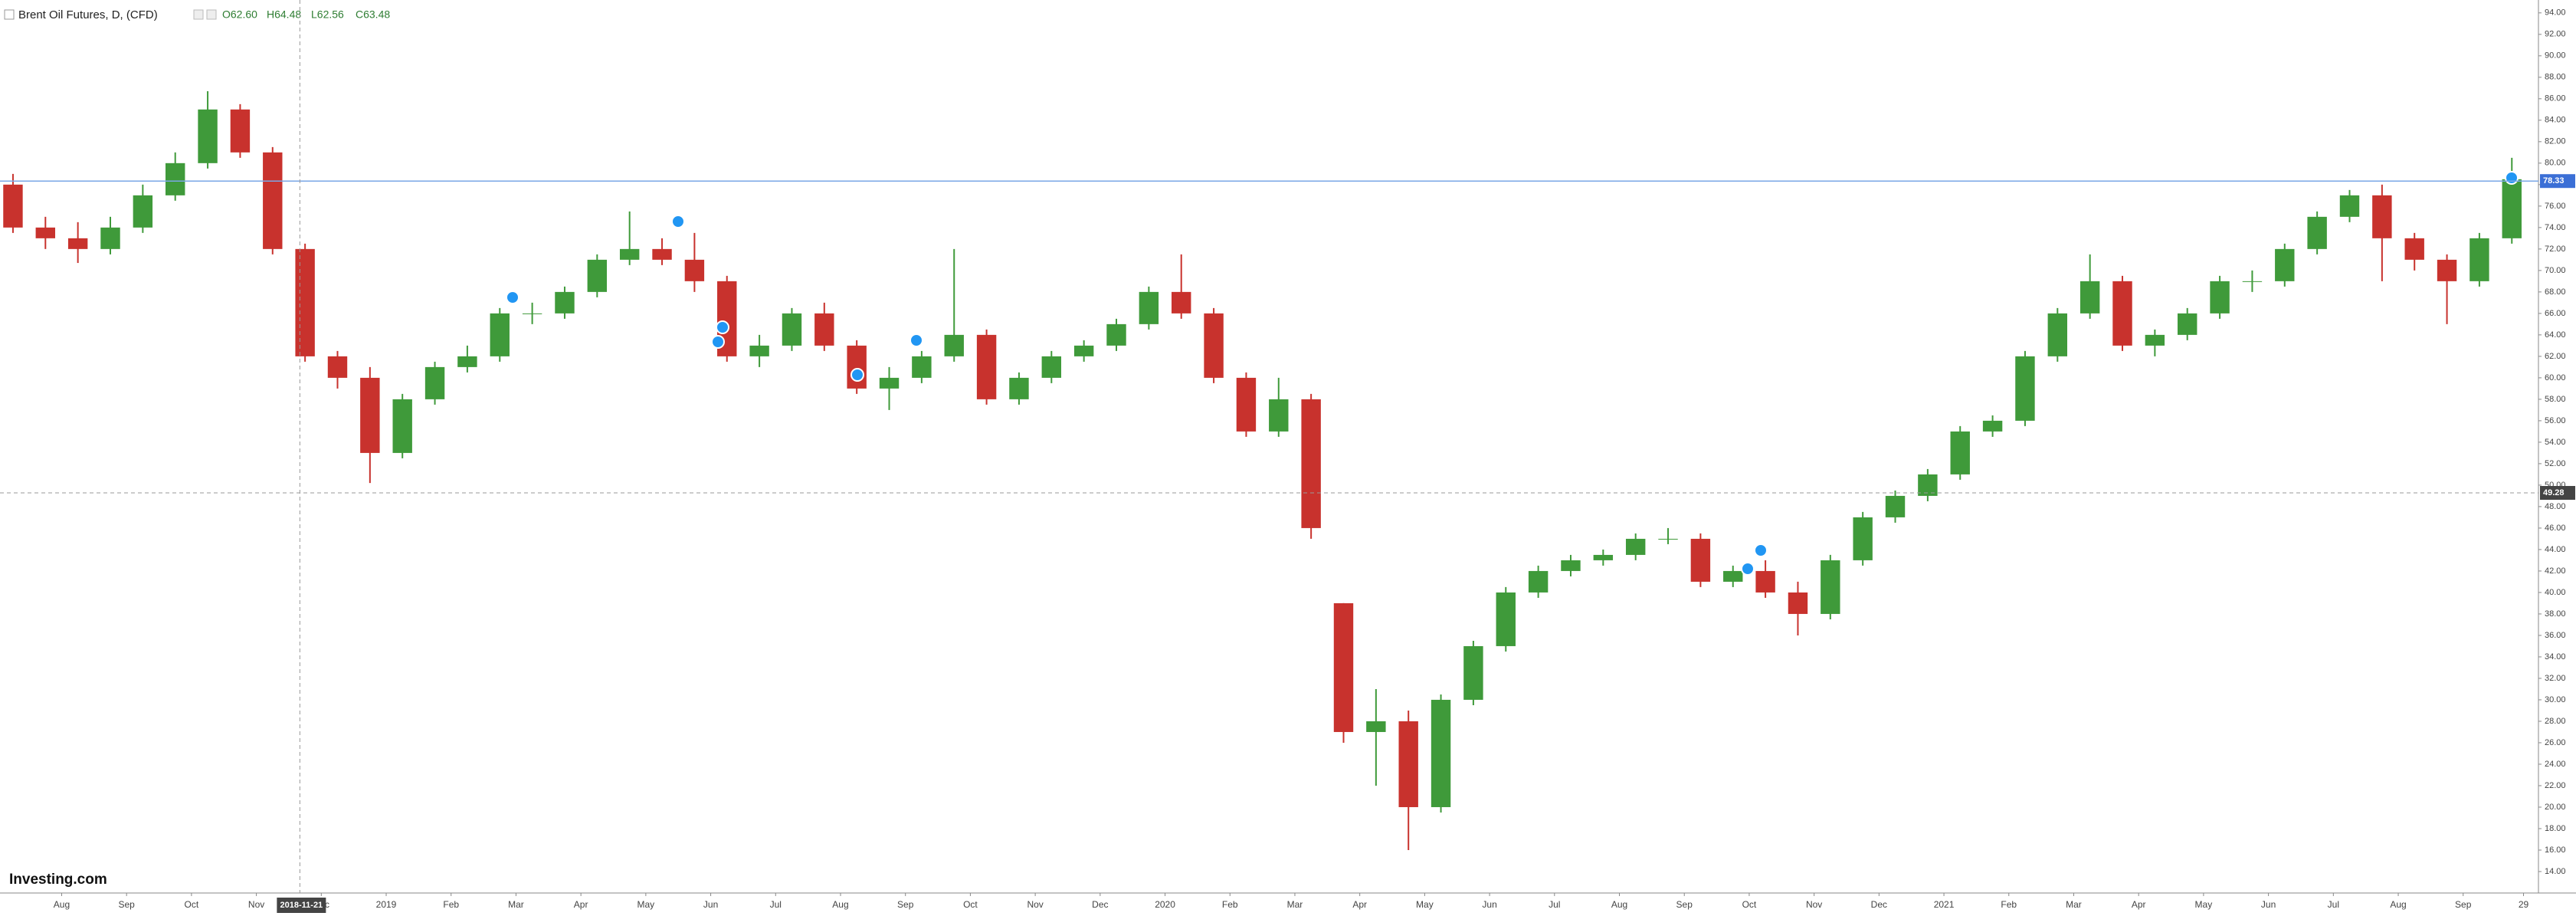 The width and height of the screenshot is (2576, 916). What do you see at coordinates (2556, 335) in the screenshot?
I see `y-tick-label: 64.00` at bounding box center [2556, 335].